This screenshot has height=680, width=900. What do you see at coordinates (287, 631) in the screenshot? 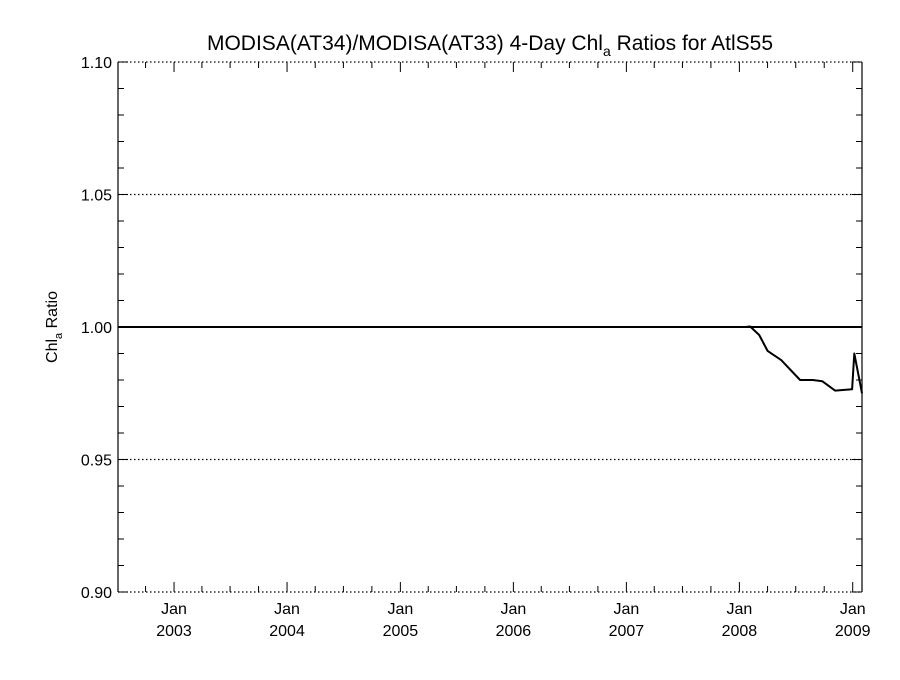
I see `x-tick-year-label: 2004` at bounding box center [287, 631].